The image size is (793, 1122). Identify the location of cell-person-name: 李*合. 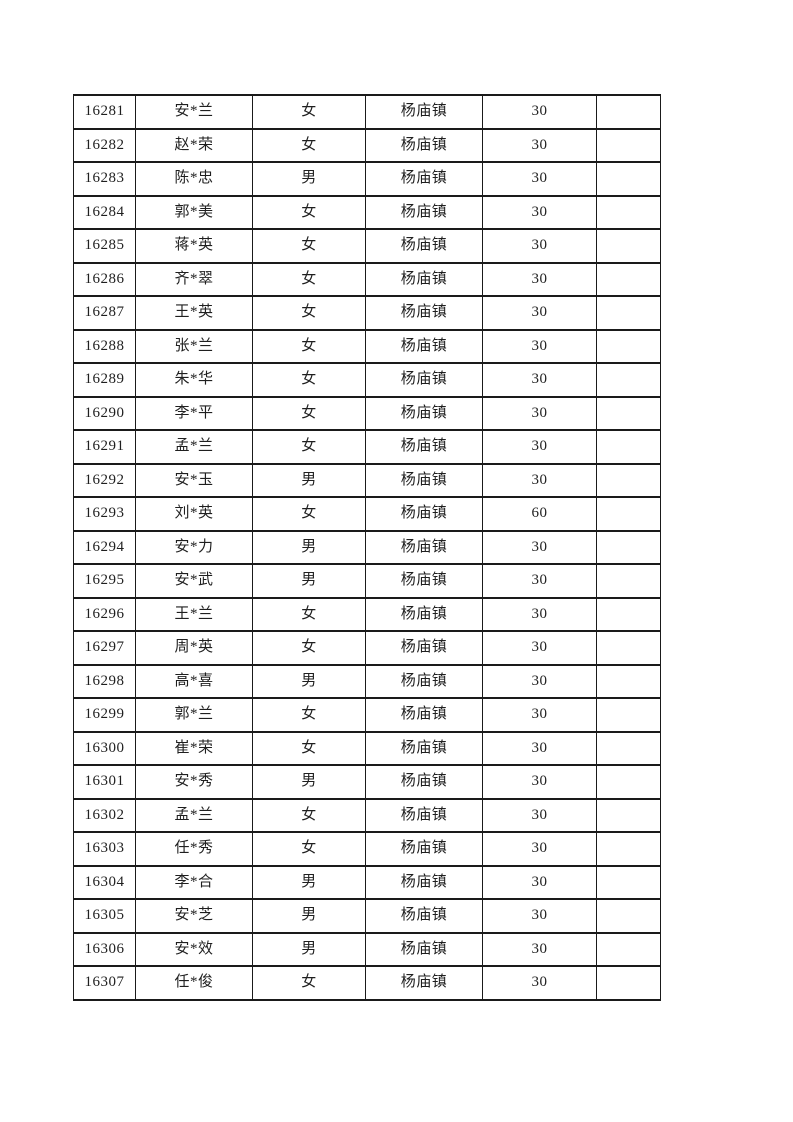
(194, 882).